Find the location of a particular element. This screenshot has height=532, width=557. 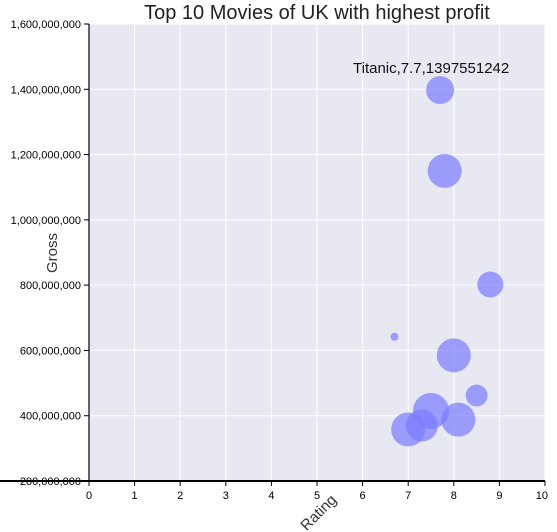

x-tick-label: 3 is located at coordinates (226, 496).